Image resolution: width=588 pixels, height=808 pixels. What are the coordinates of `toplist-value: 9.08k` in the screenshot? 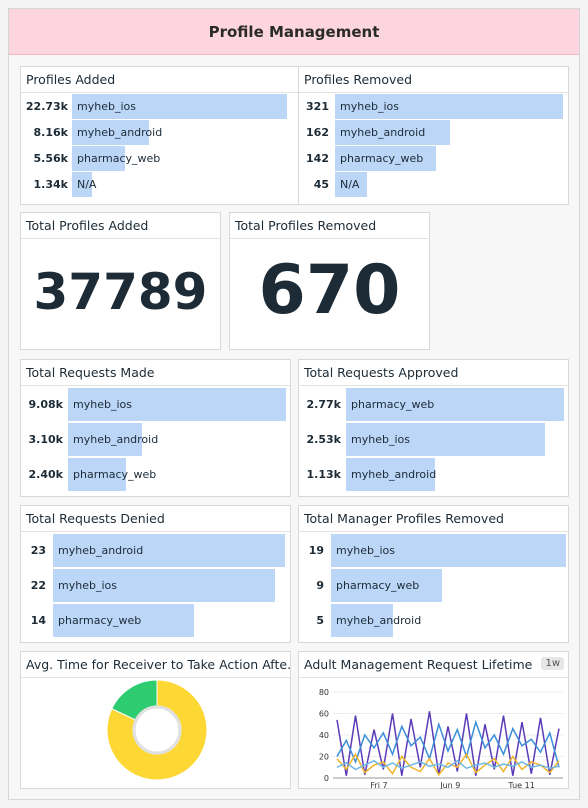 It's located at (45, 404).